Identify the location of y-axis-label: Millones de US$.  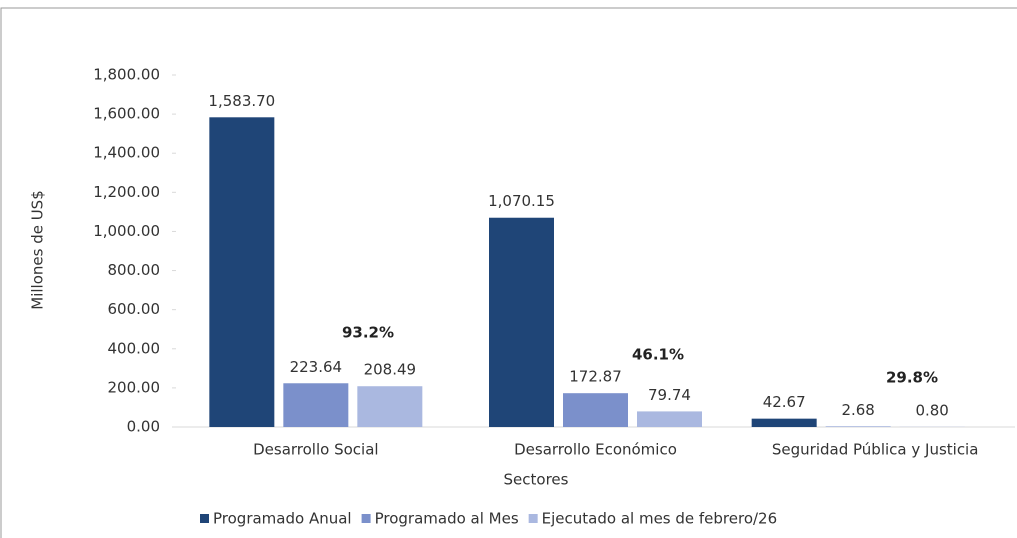
(38, 250).